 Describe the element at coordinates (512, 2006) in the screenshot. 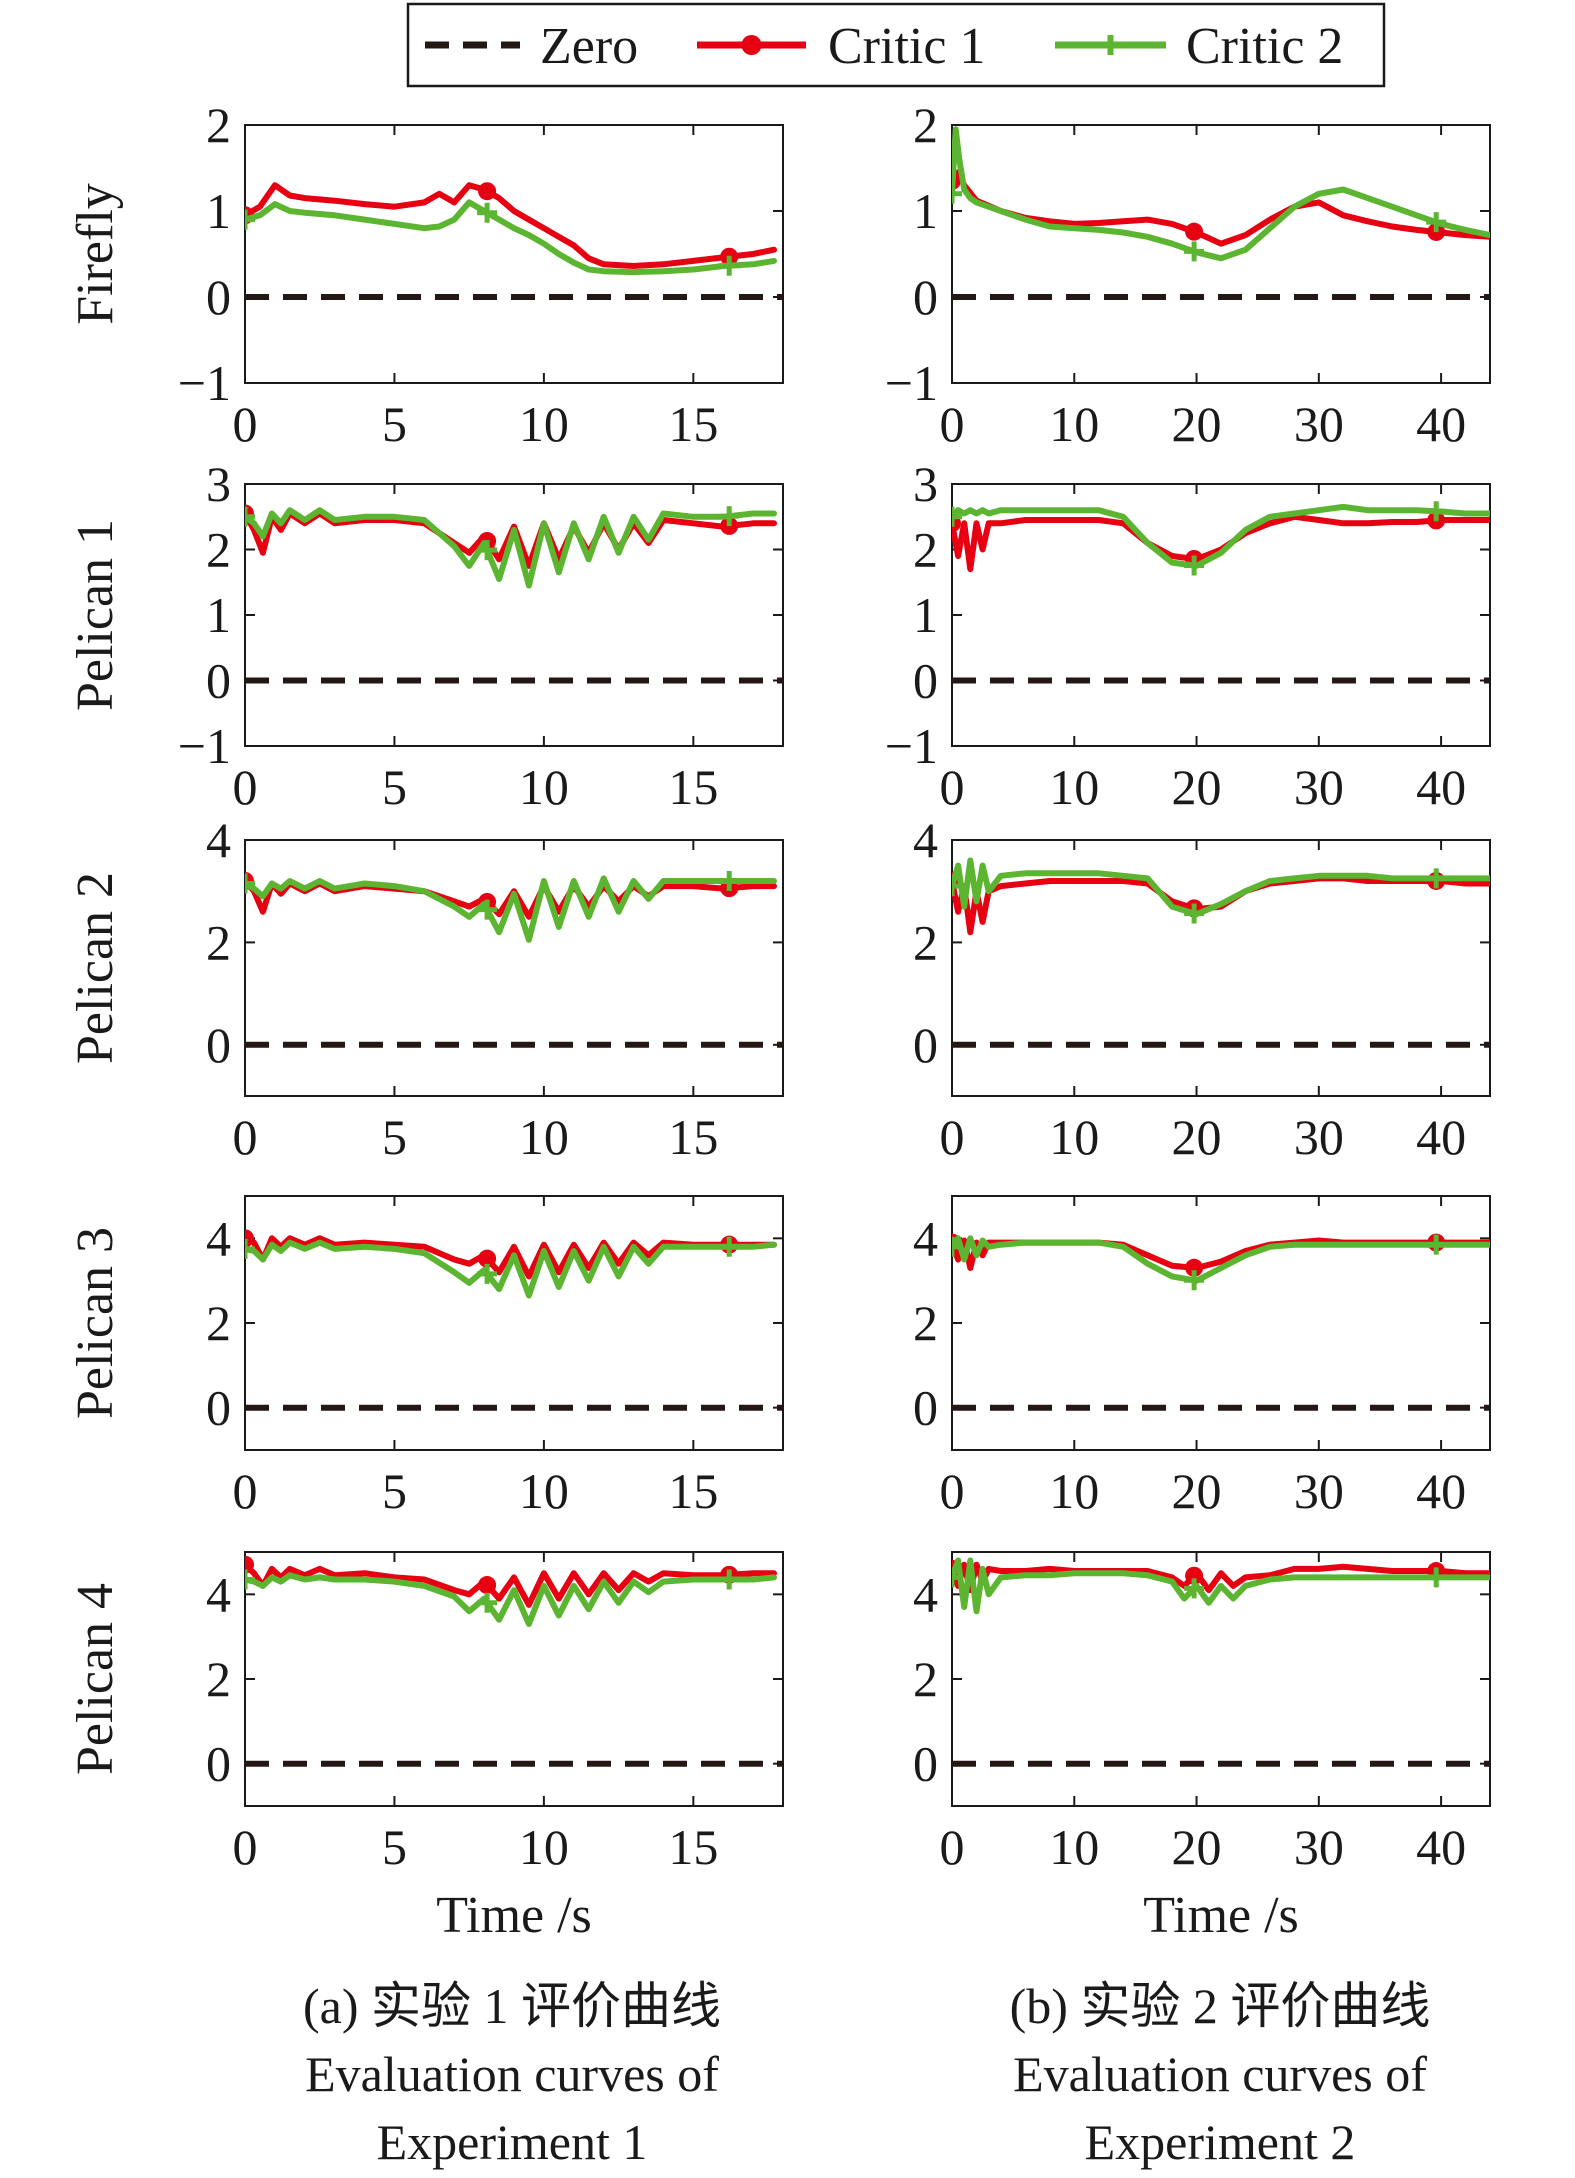

I see `caption-a-line1: (a) 实验 1 评价曲线` at that location.